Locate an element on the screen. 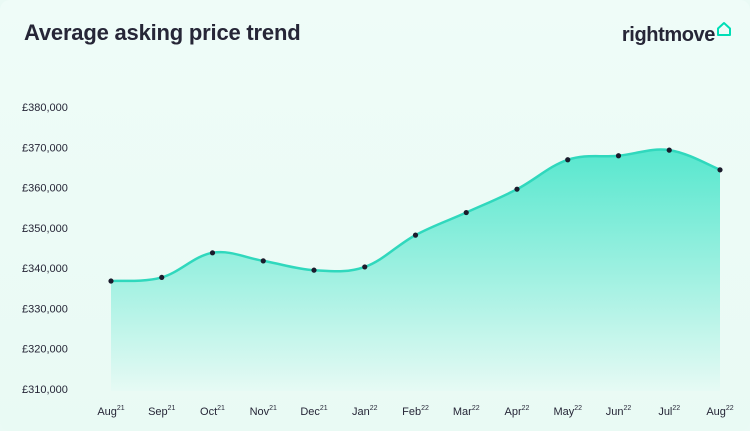 The width and height of the screenshot is (750, 431). y-tick-label: £380,000 is located at coordinates (45, 108).